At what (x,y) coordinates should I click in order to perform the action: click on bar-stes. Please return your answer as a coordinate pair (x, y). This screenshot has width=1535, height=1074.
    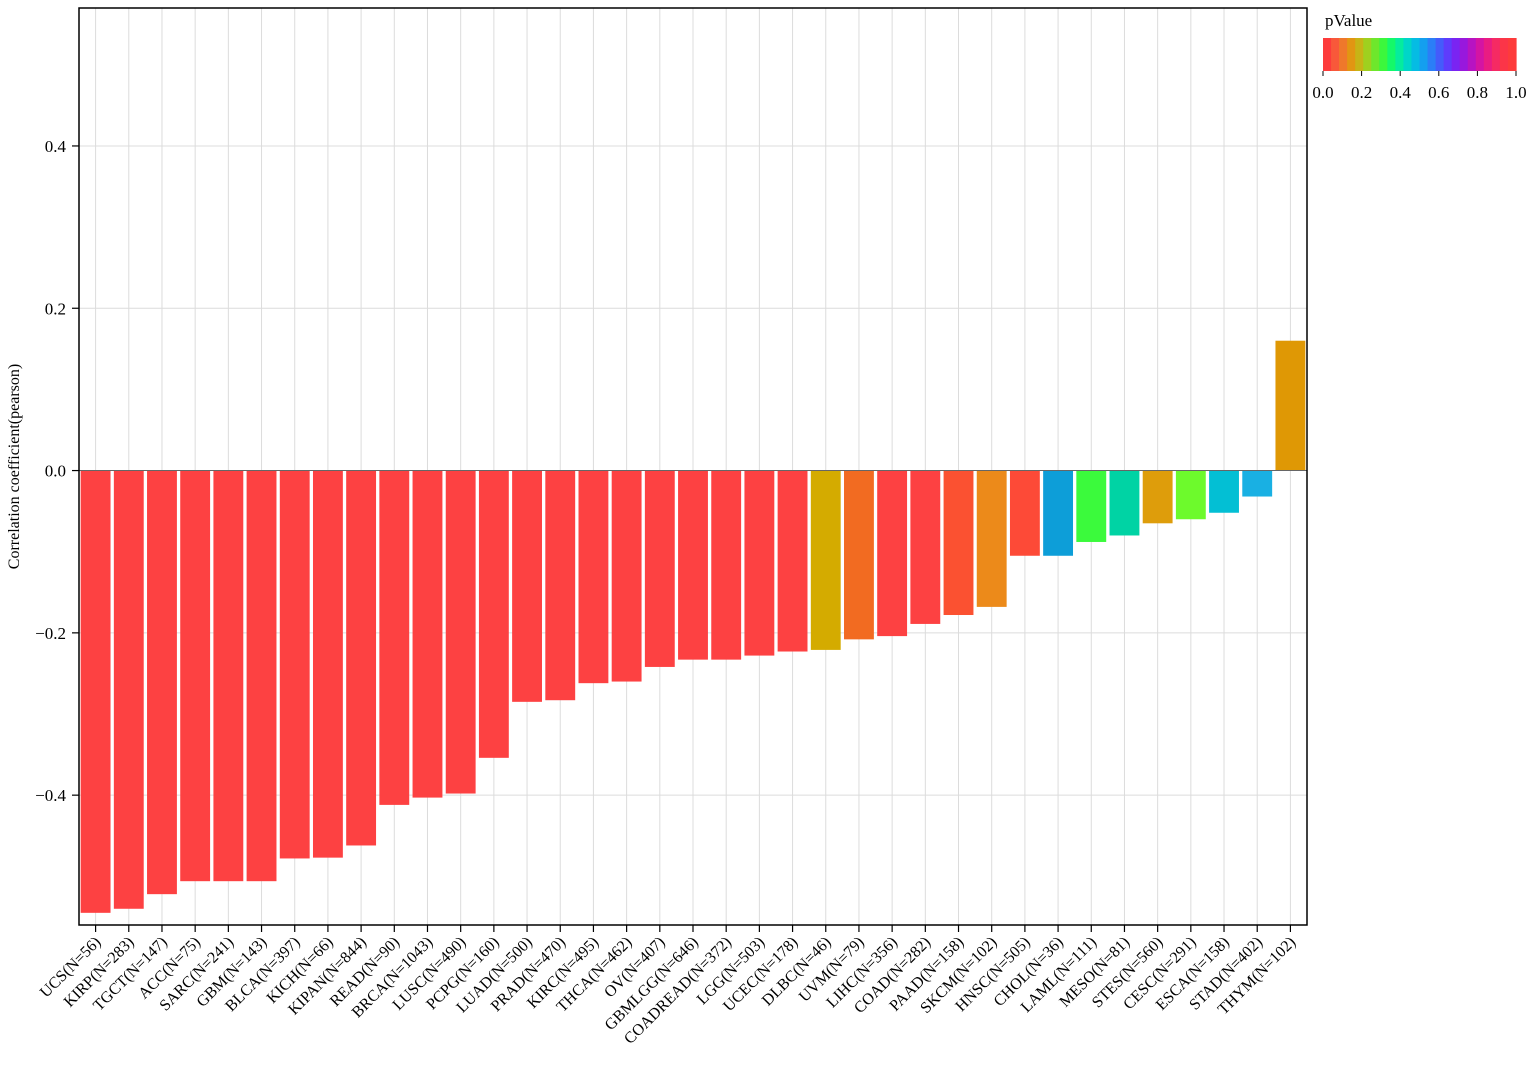
    Looking at the image, I should click on (1157, 497).